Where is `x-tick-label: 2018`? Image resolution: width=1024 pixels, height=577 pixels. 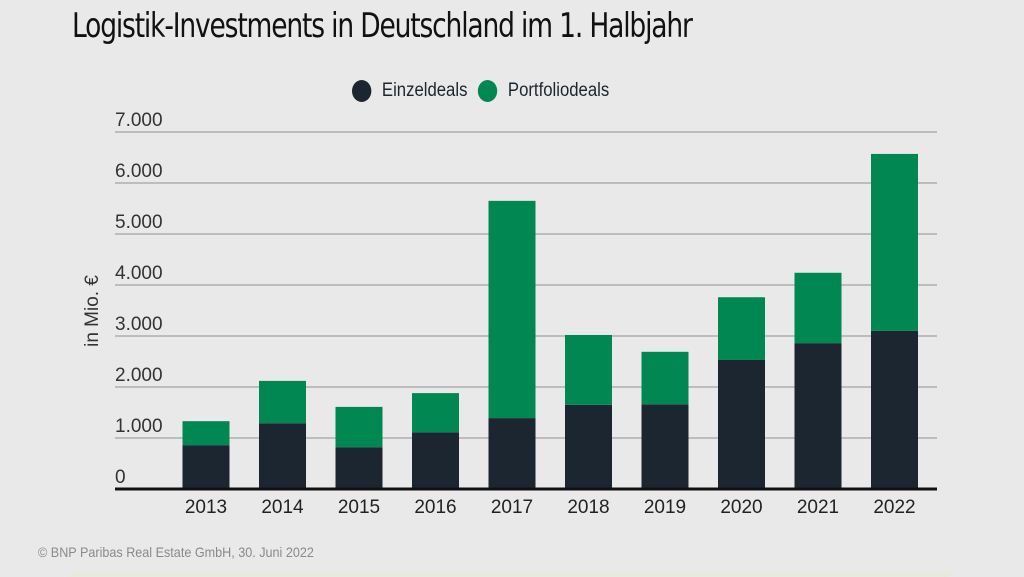 x-tick-label: 2018 is located at coordinates (588, 507).